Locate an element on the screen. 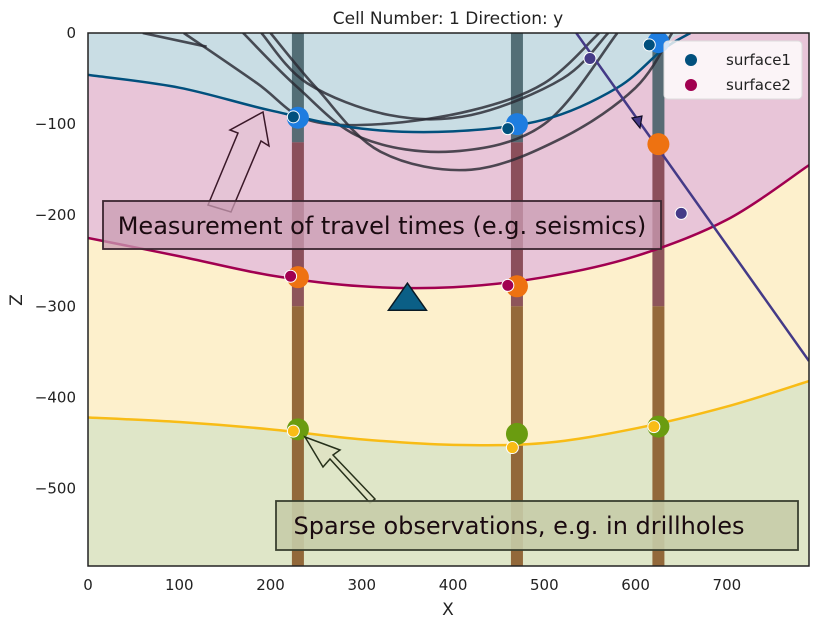 This screenshot has height=631, width=820. x-tick-label: 600 is located at coordinates (635, 585).